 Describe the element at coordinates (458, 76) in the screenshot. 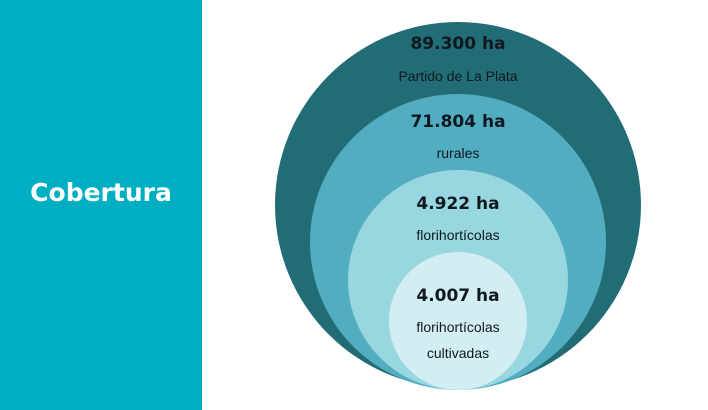

I see `level-1-description: Partido de La Plata` at that location.